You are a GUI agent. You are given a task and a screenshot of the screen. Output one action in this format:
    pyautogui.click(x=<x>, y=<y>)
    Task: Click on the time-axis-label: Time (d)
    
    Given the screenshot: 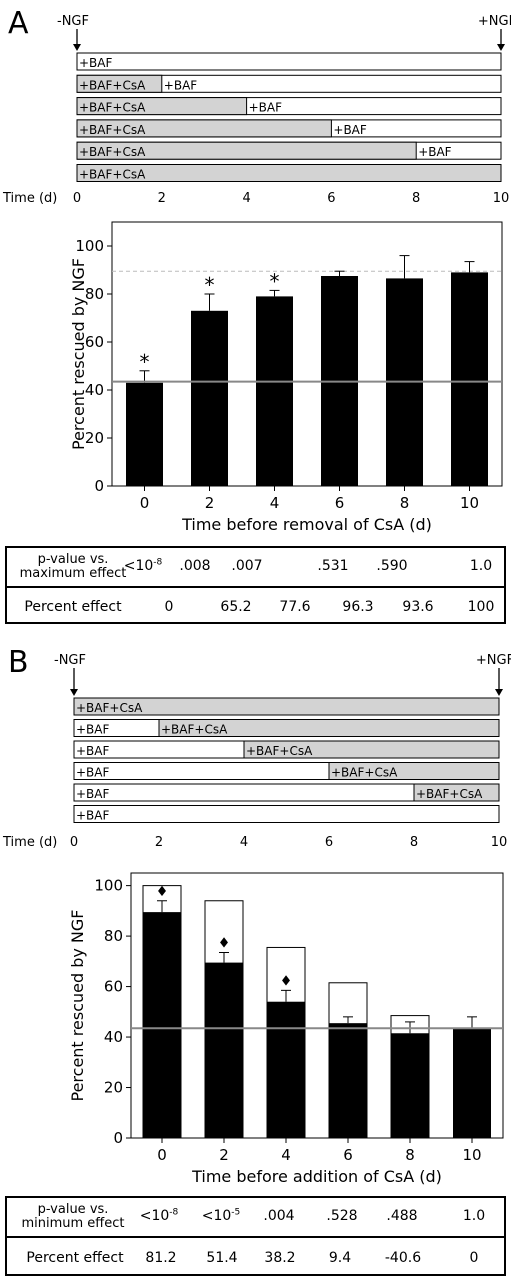 What is the action you would take?
    pyautogui.click(x=29, y=842)
    